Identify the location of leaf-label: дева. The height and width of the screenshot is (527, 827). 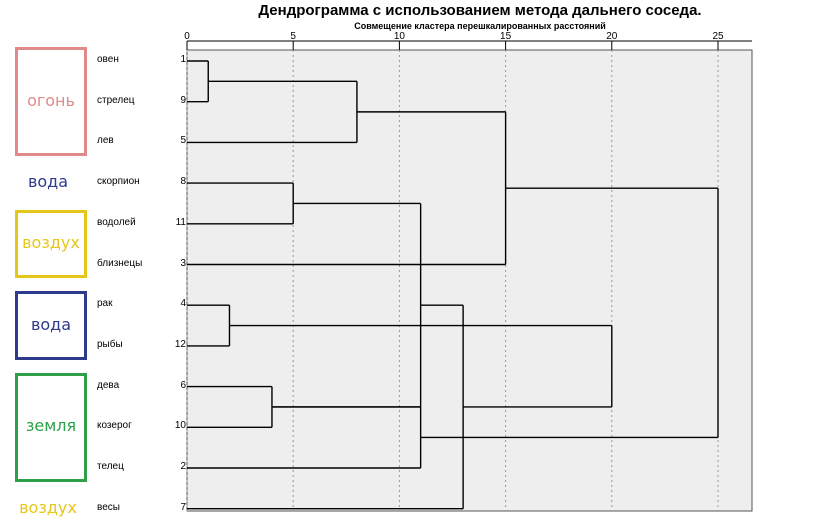
(108, 385).